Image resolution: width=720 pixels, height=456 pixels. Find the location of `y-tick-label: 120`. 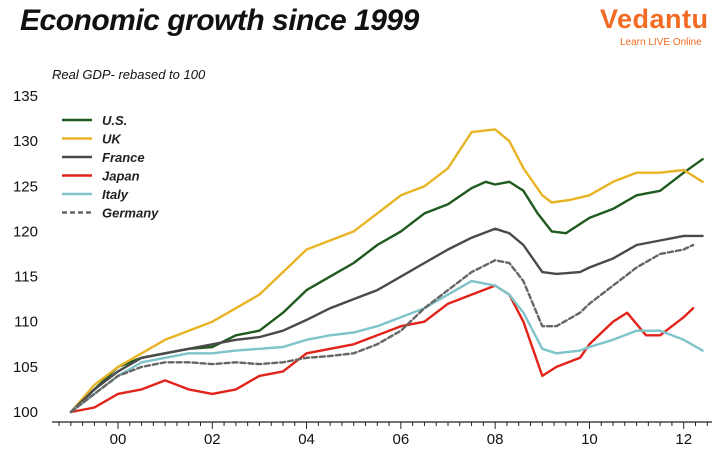

y-tick-label: 120 is located at coordinates (25, 231).